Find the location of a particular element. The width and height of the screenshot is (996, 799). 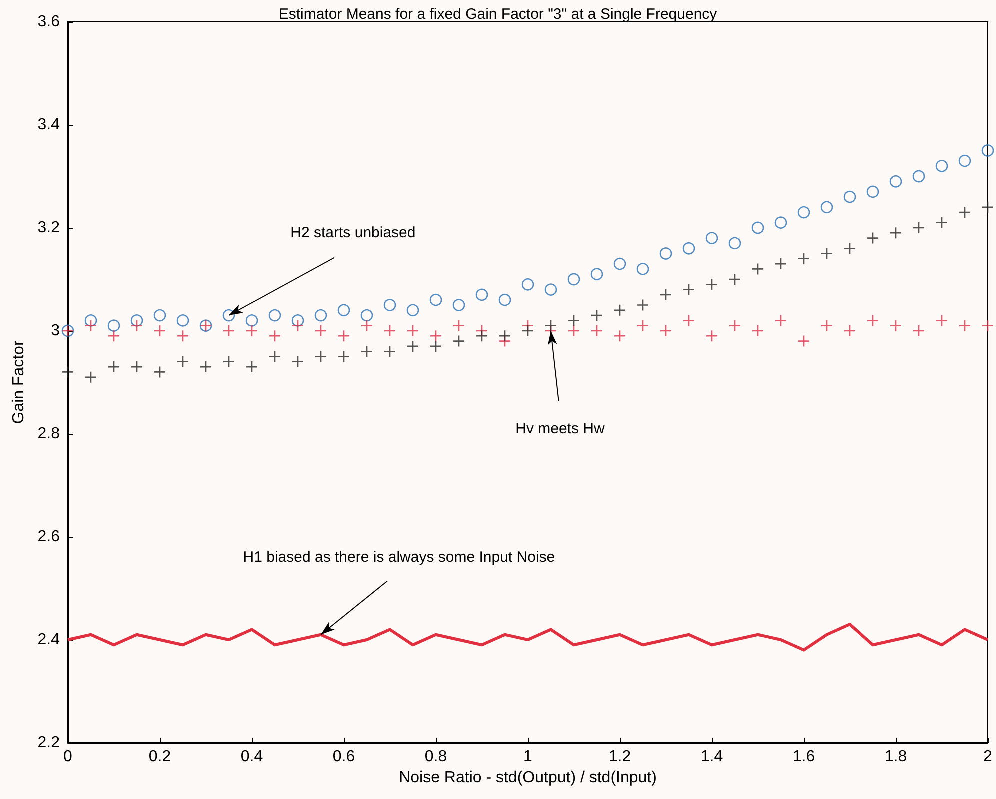

y-tick-label: 2.2 is located at coordinates (49, 743).